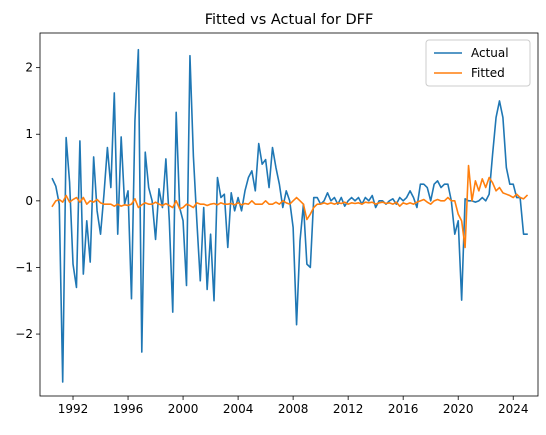 The image size is (546, 435). Describe the element at coordinates (403, 409) in the screenshot. I see `x-tick-label: 2016` at that location.